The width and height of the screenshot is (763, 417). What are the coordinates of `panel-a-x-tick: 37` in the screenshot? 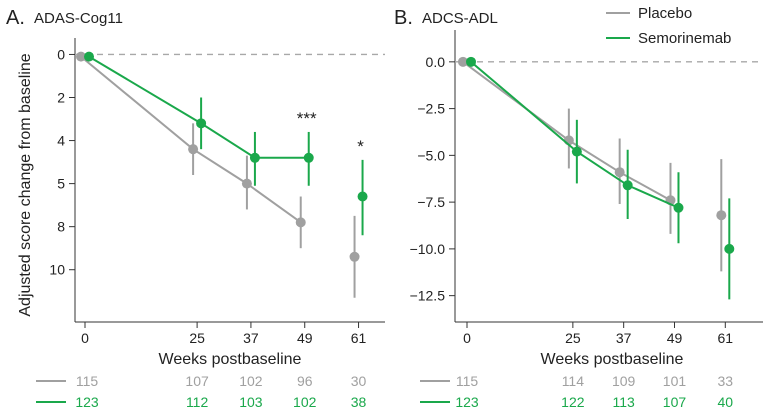 It's located at (251, 334).